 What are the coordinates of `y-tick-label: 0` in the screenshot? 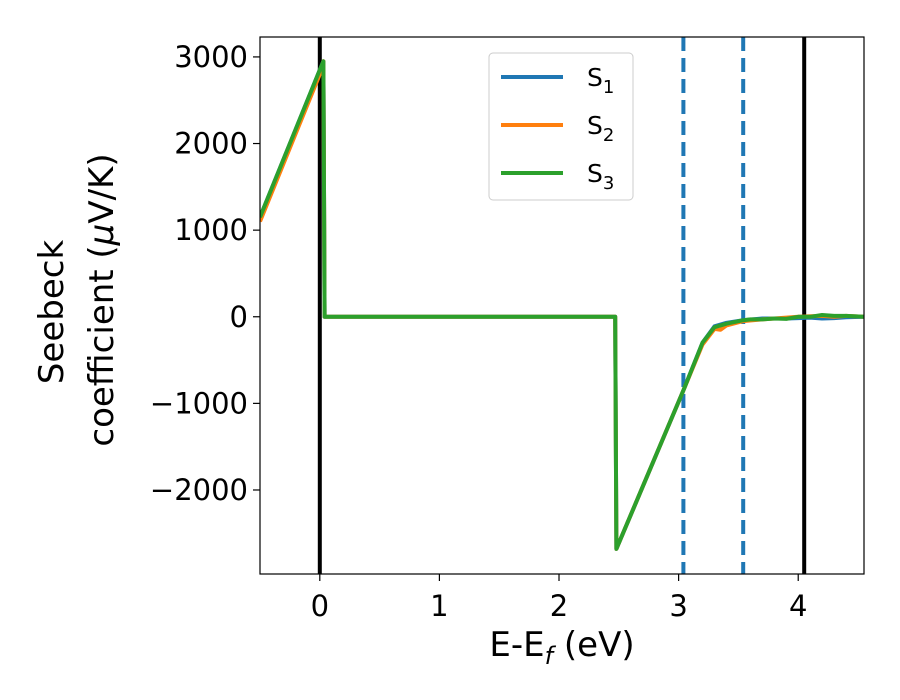 It's located at (239, 317).